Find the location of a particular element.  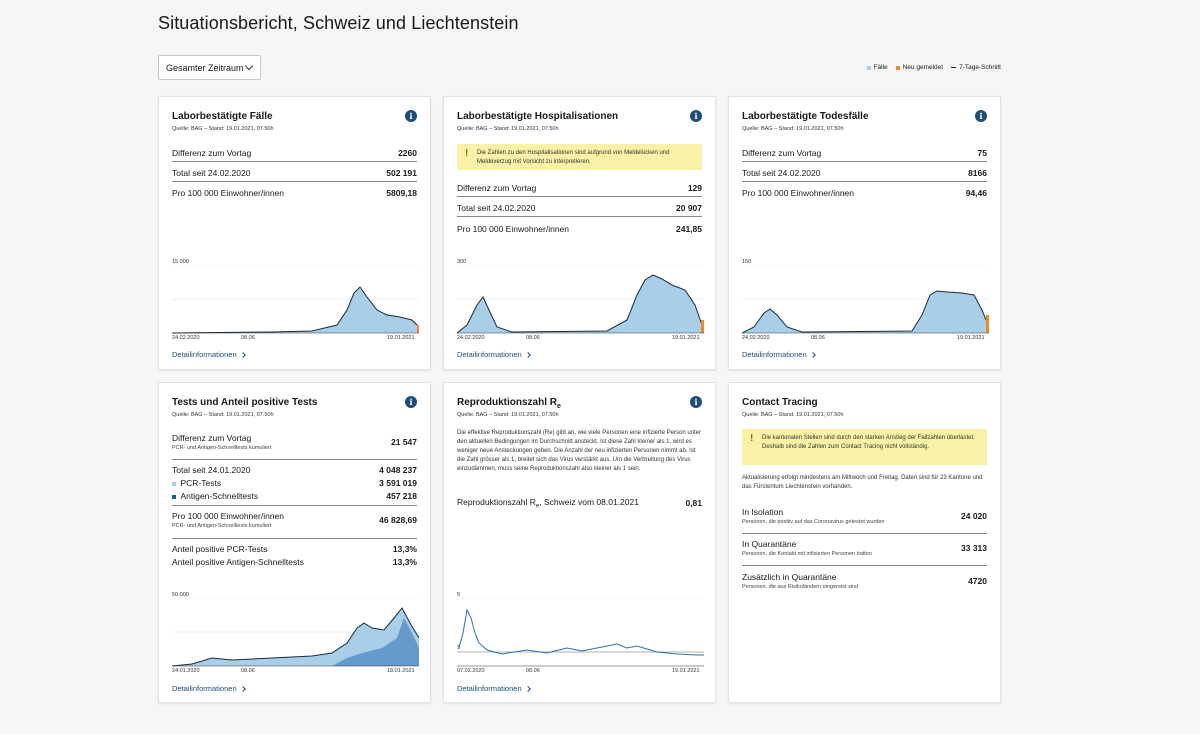

legend-label: Neu gemeldet is located at coordinates (923, 67).